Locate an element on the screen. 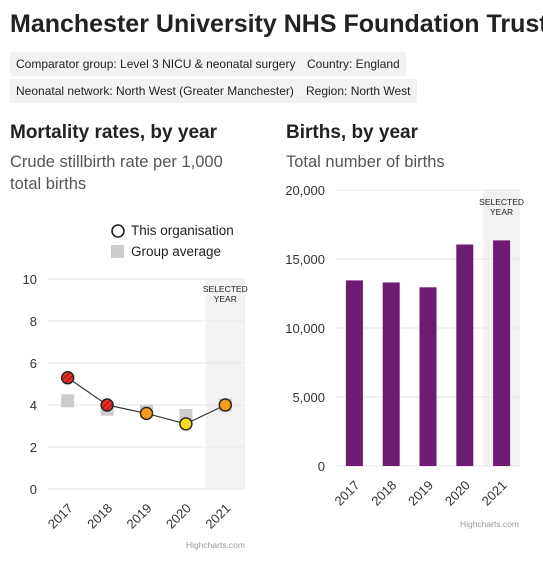 The height and width of the screenshot is (568, 543). mortality-highcharts-credit: Highcharts.com is located at coordinates (215, 545).